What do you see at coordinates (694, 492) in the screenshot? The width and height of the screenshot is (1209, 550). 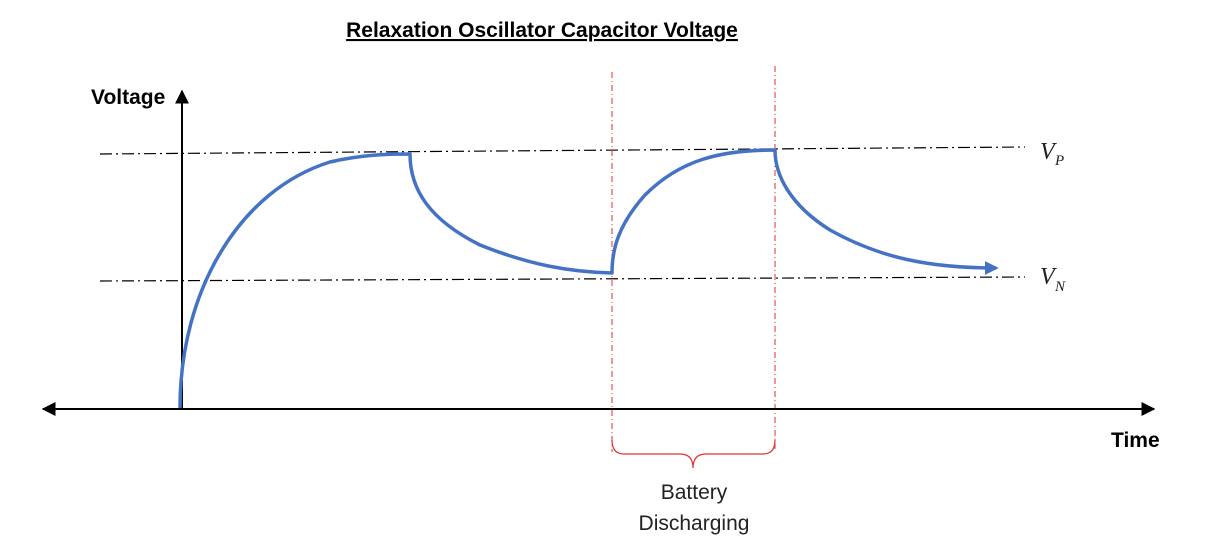 I see `annotation-line-1: Battery` at bounding box center [694, 492].